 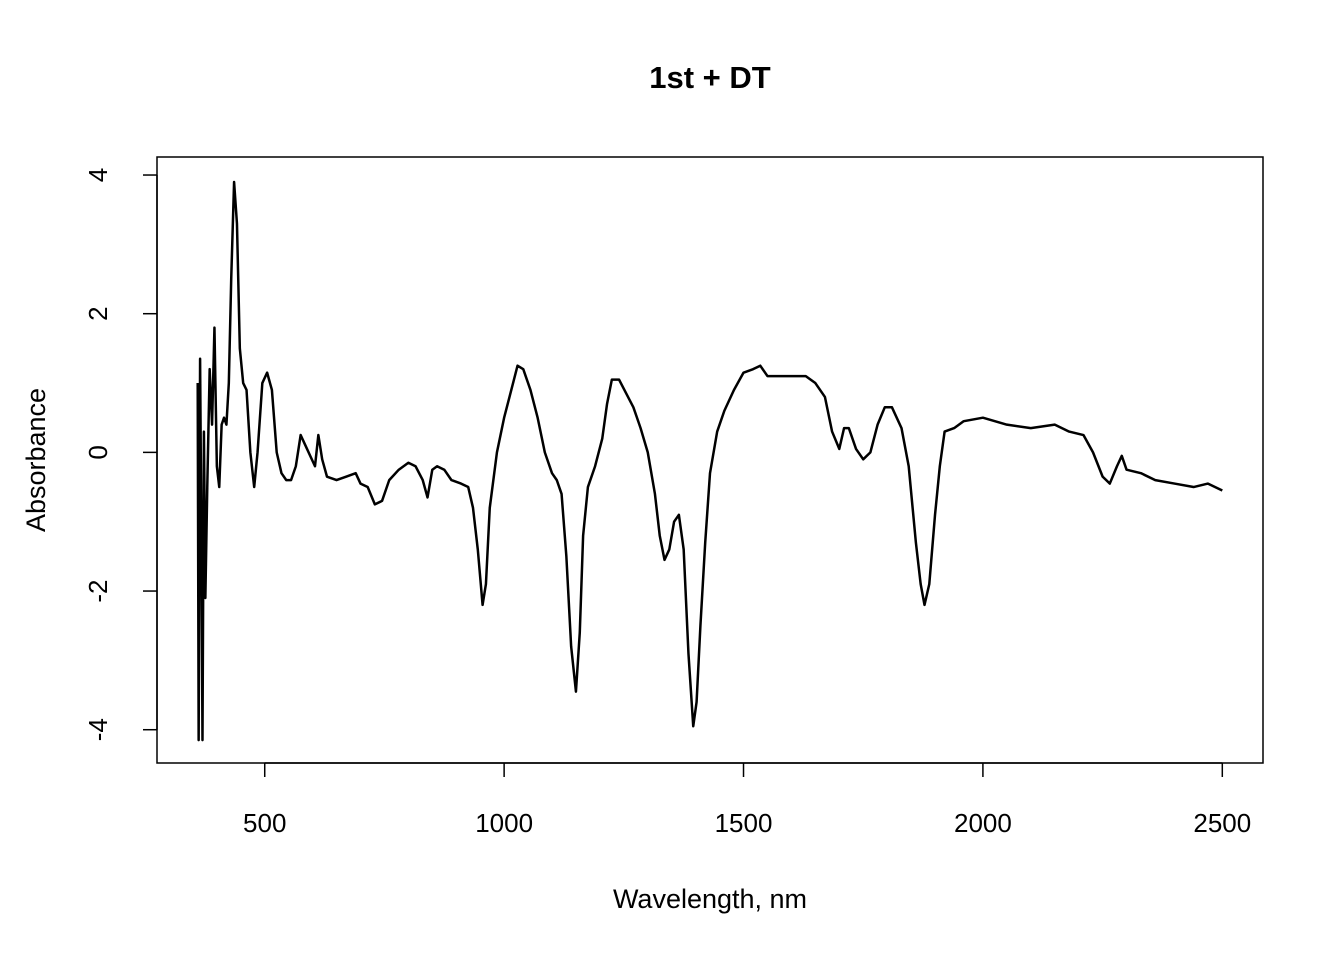 What do you see at coordinates (504, 823) in the screenshot?
I see `x-tick-label: 1000` at bounding box center [504, 823].